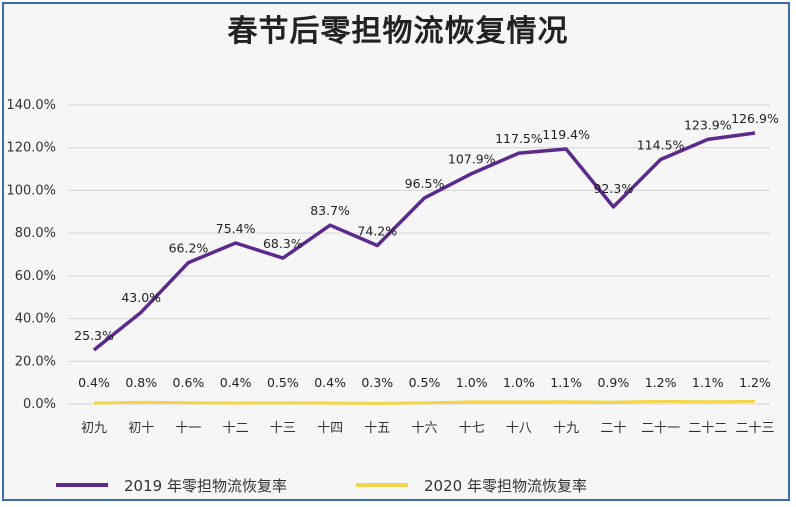 The width and height of the screenshot is (796, 507). Describe the element at coordinates (189, 248) in the screenshot. I see `data-label-2019: 66.2%` at that location.